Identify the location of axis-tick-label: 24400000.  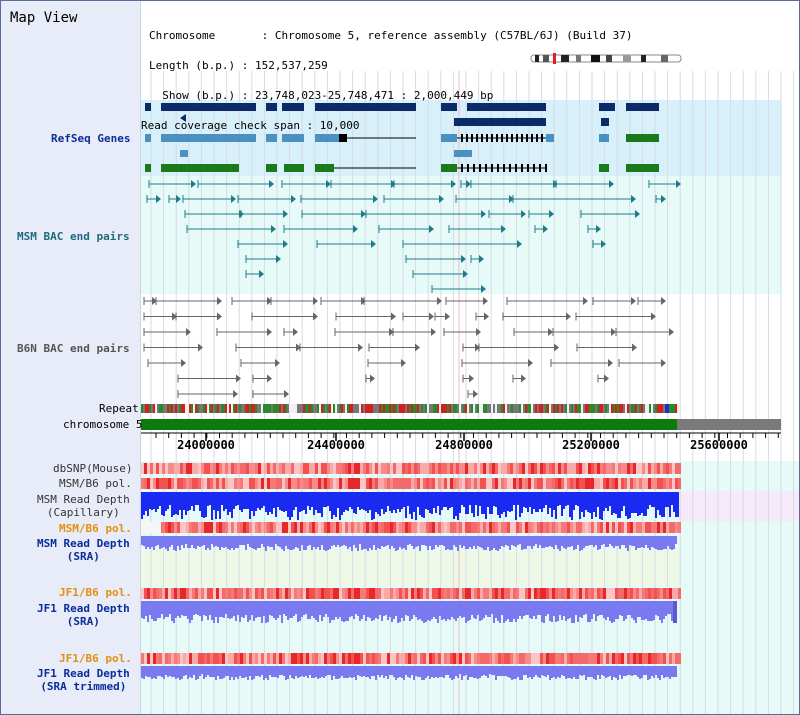
(336, 445).